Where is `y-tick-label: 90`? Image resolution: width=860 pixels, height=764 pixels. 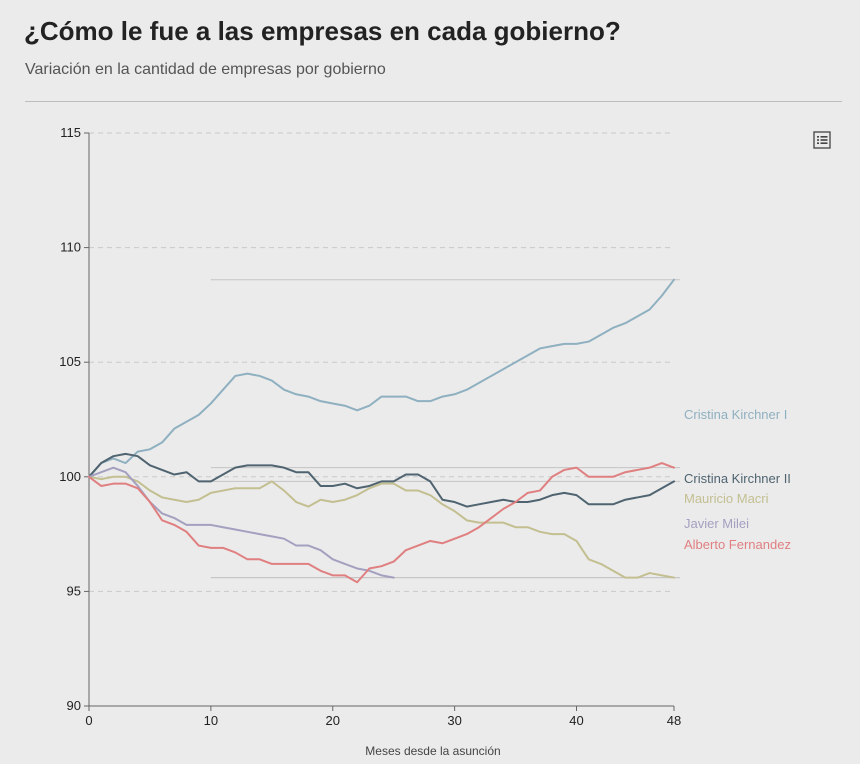
y-tick-label: 90 is located at coordinates (74, 705).